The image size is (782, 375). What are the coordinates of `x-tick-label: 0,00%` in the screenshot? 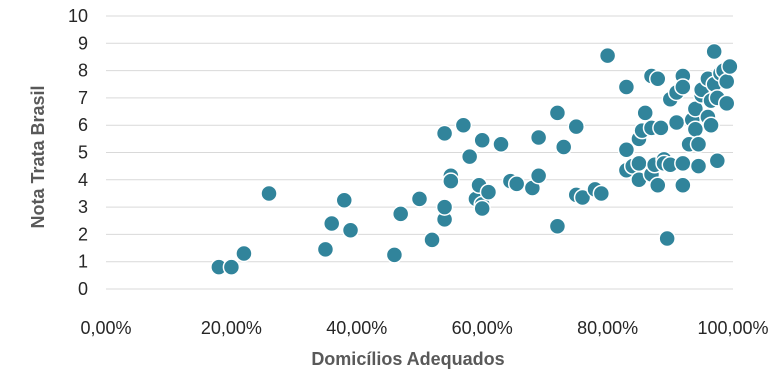 It's located at (105, 328).